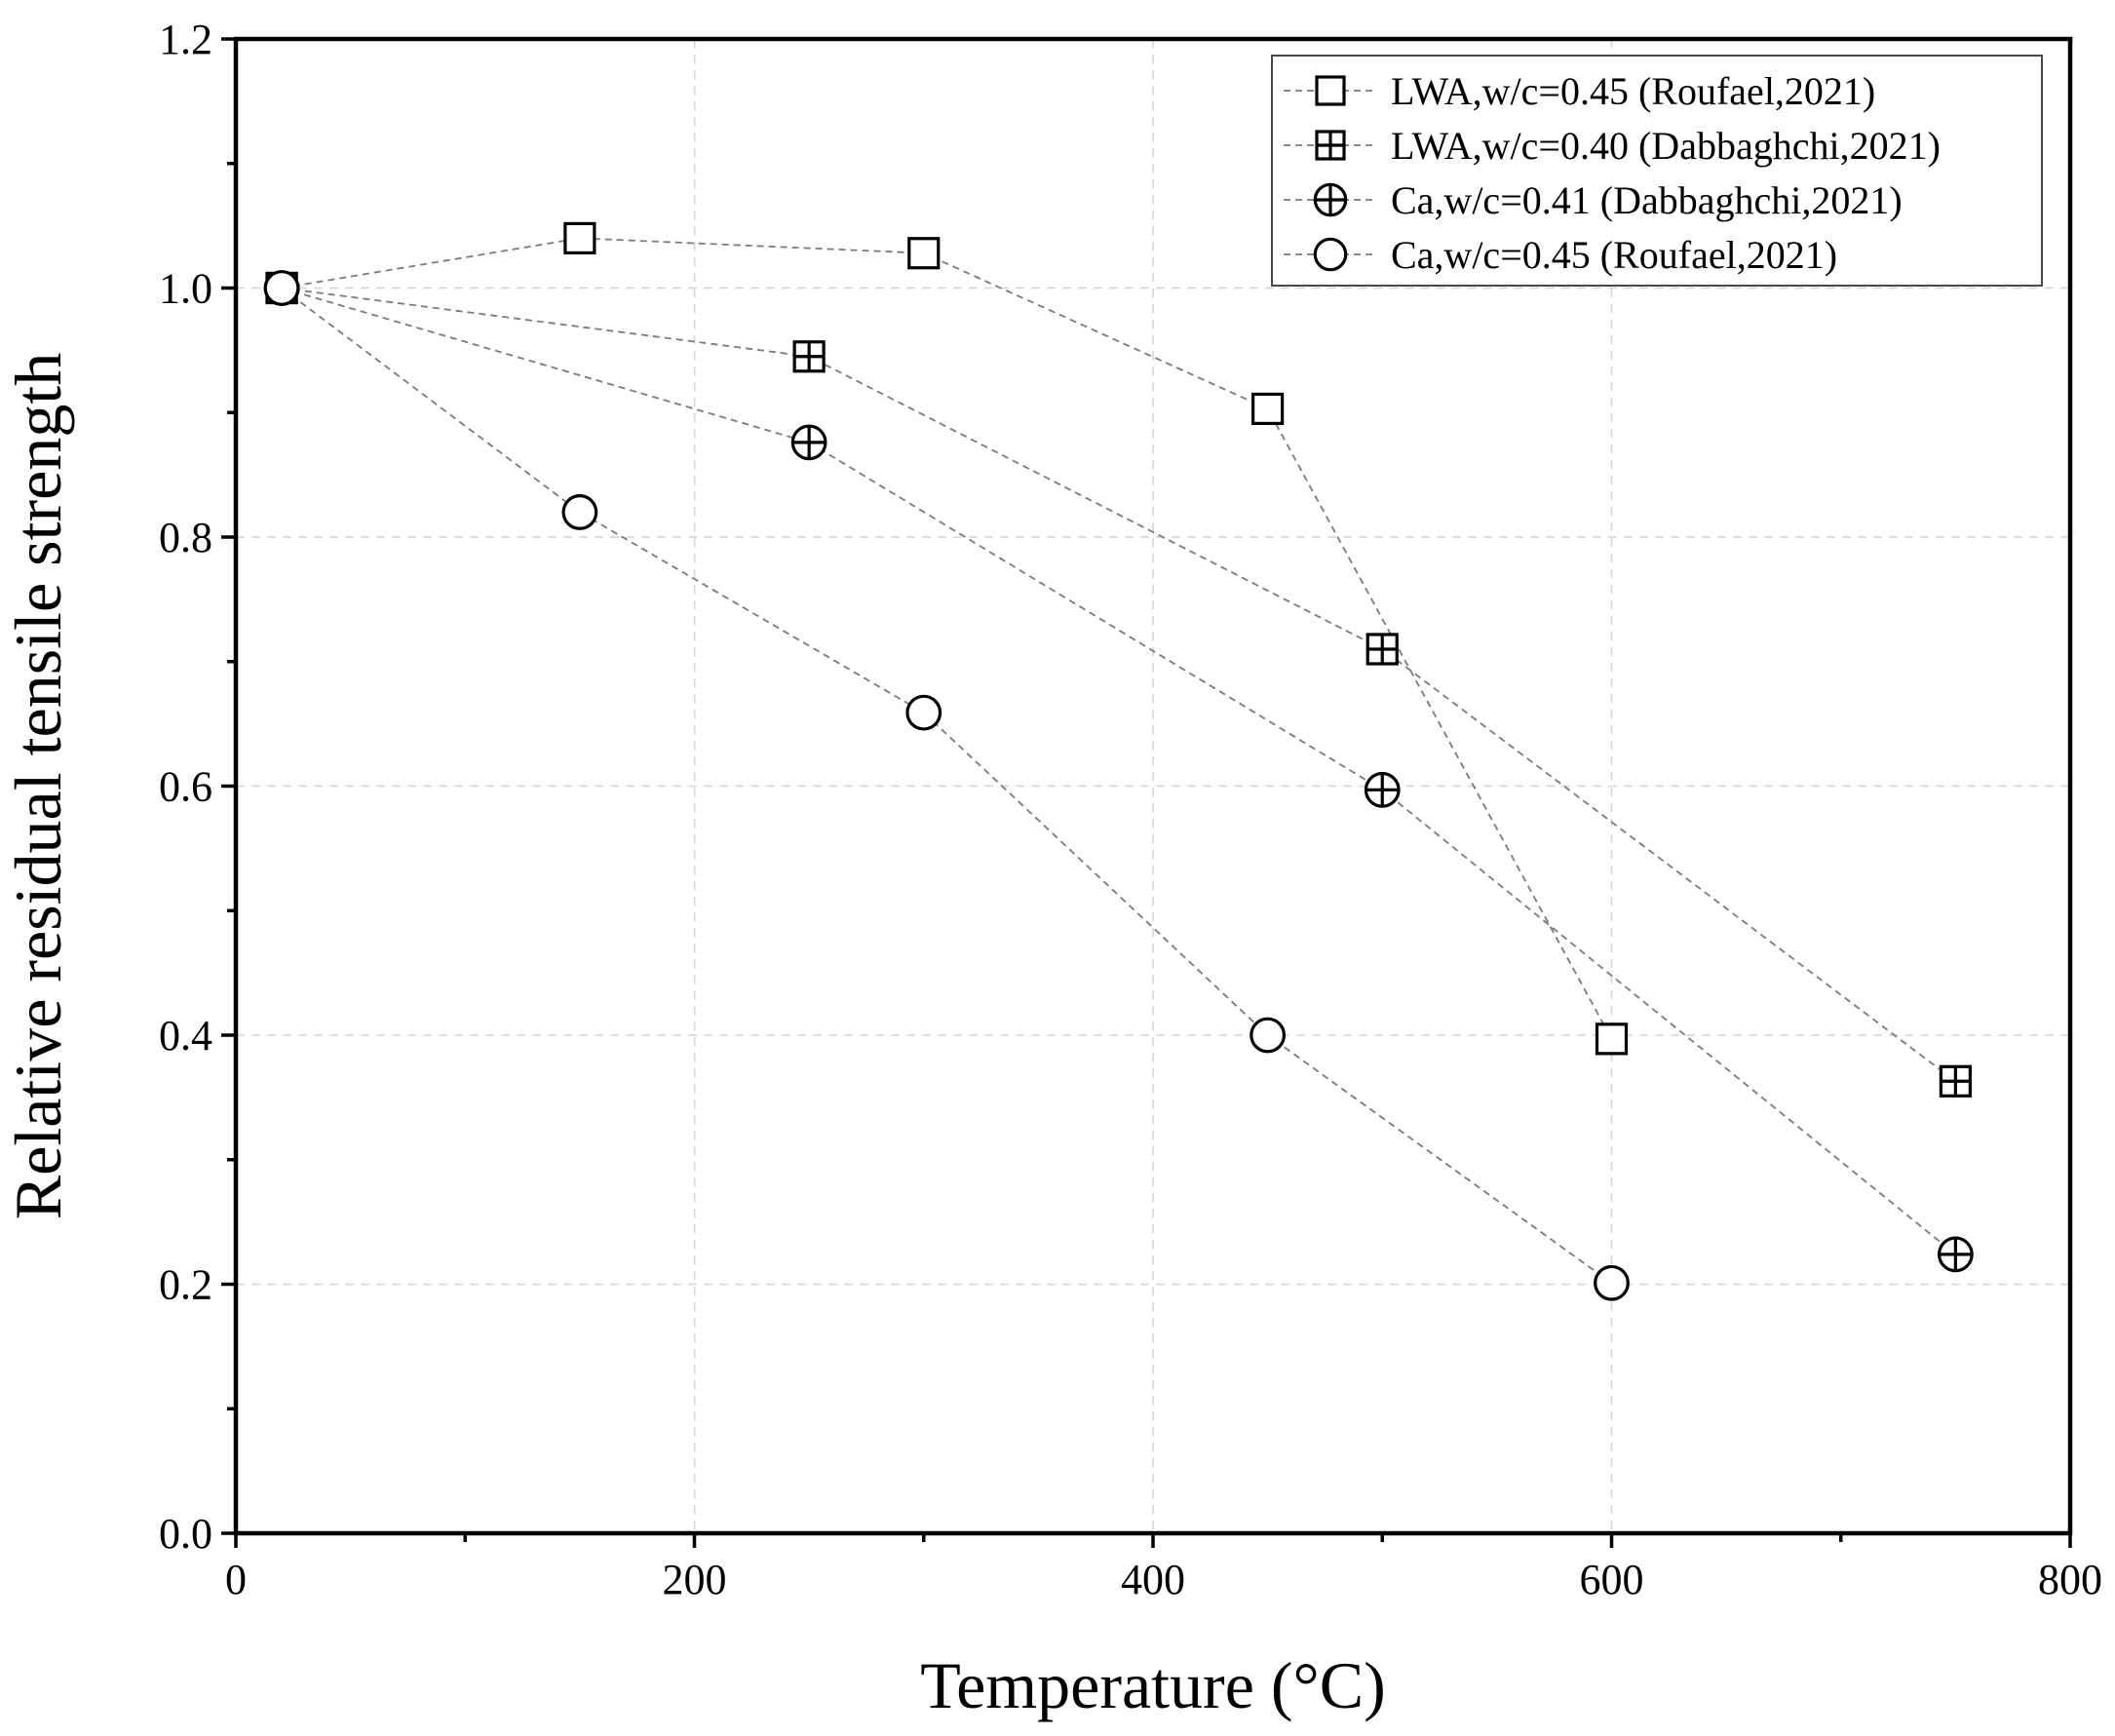 The image size is (2115, 1736). I want to click on legend-label: LWA,w/c=0.45 (Roufael,2021), so click(1633, 91).